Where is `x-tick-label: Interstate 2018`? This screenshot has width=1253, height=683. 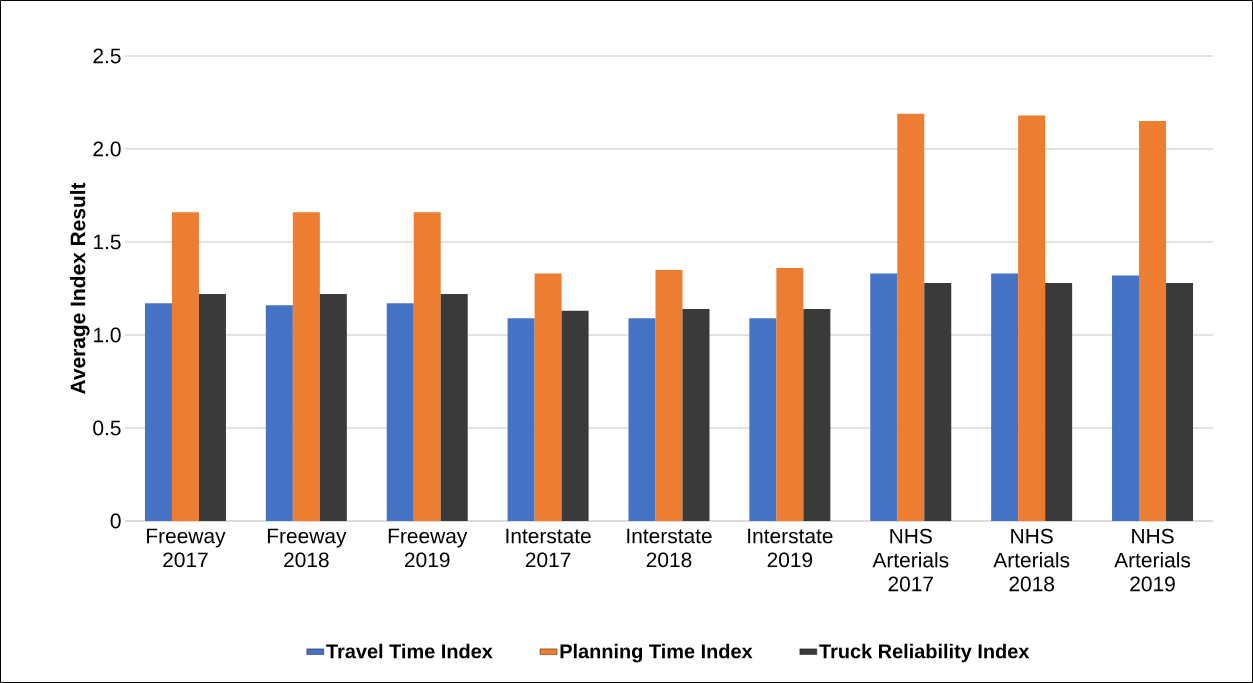
x-tick-label: Interstate 2018 is located at coordinates (669, 548).